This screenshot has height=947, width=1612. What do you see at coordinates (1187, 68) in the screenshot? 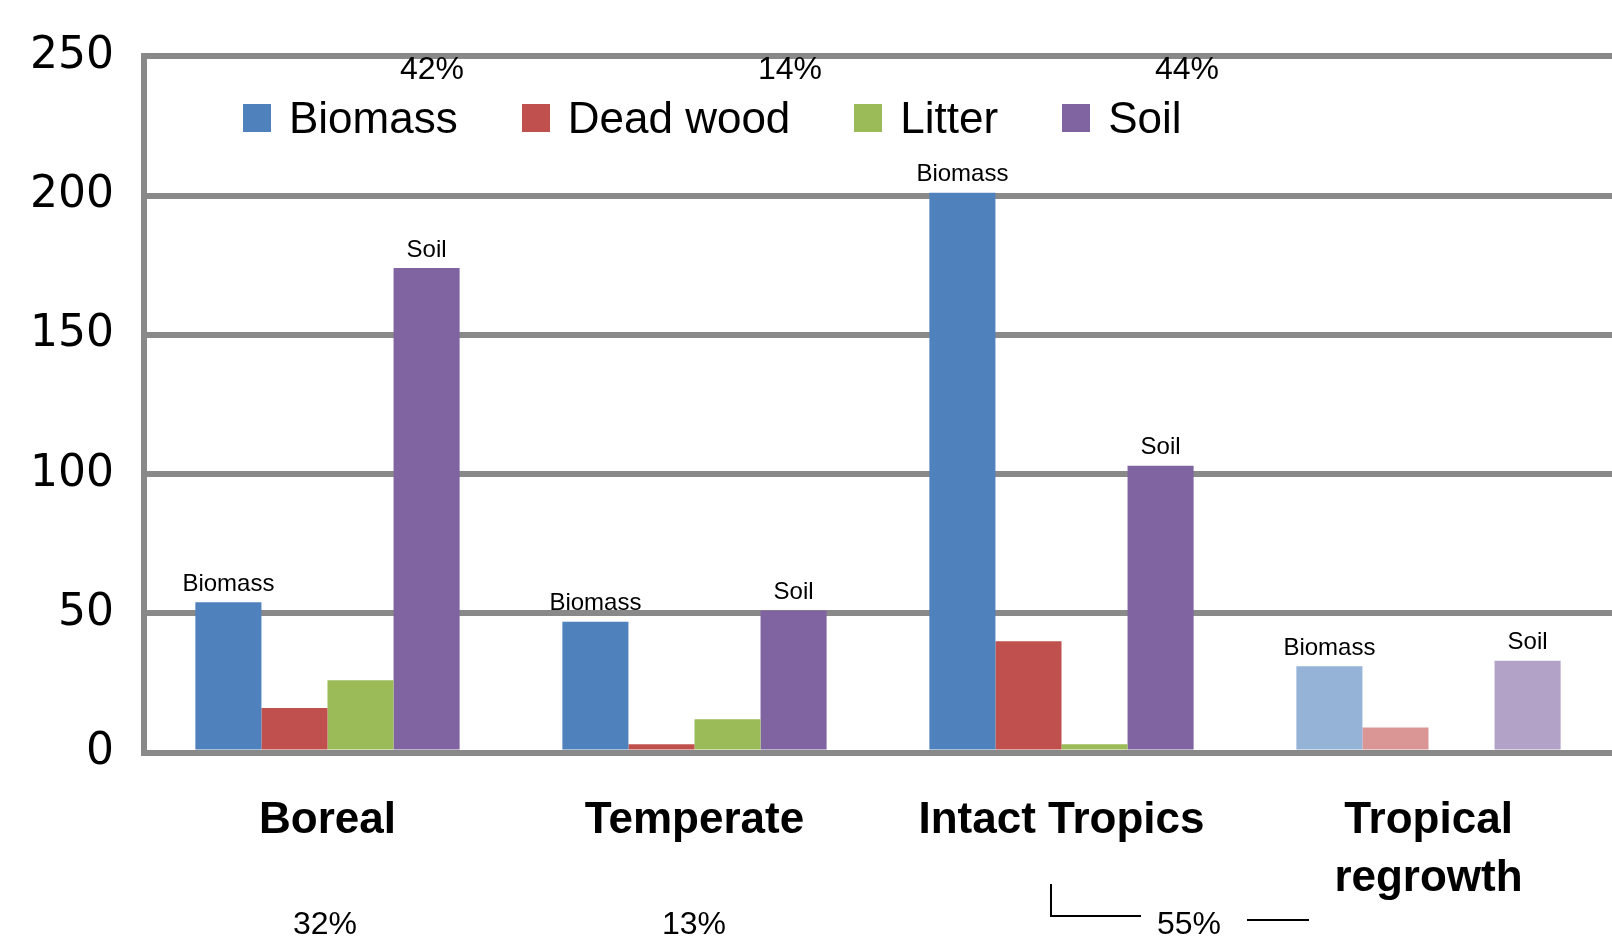
I see `annotation: 44%` at bounding box center [1187, 68].